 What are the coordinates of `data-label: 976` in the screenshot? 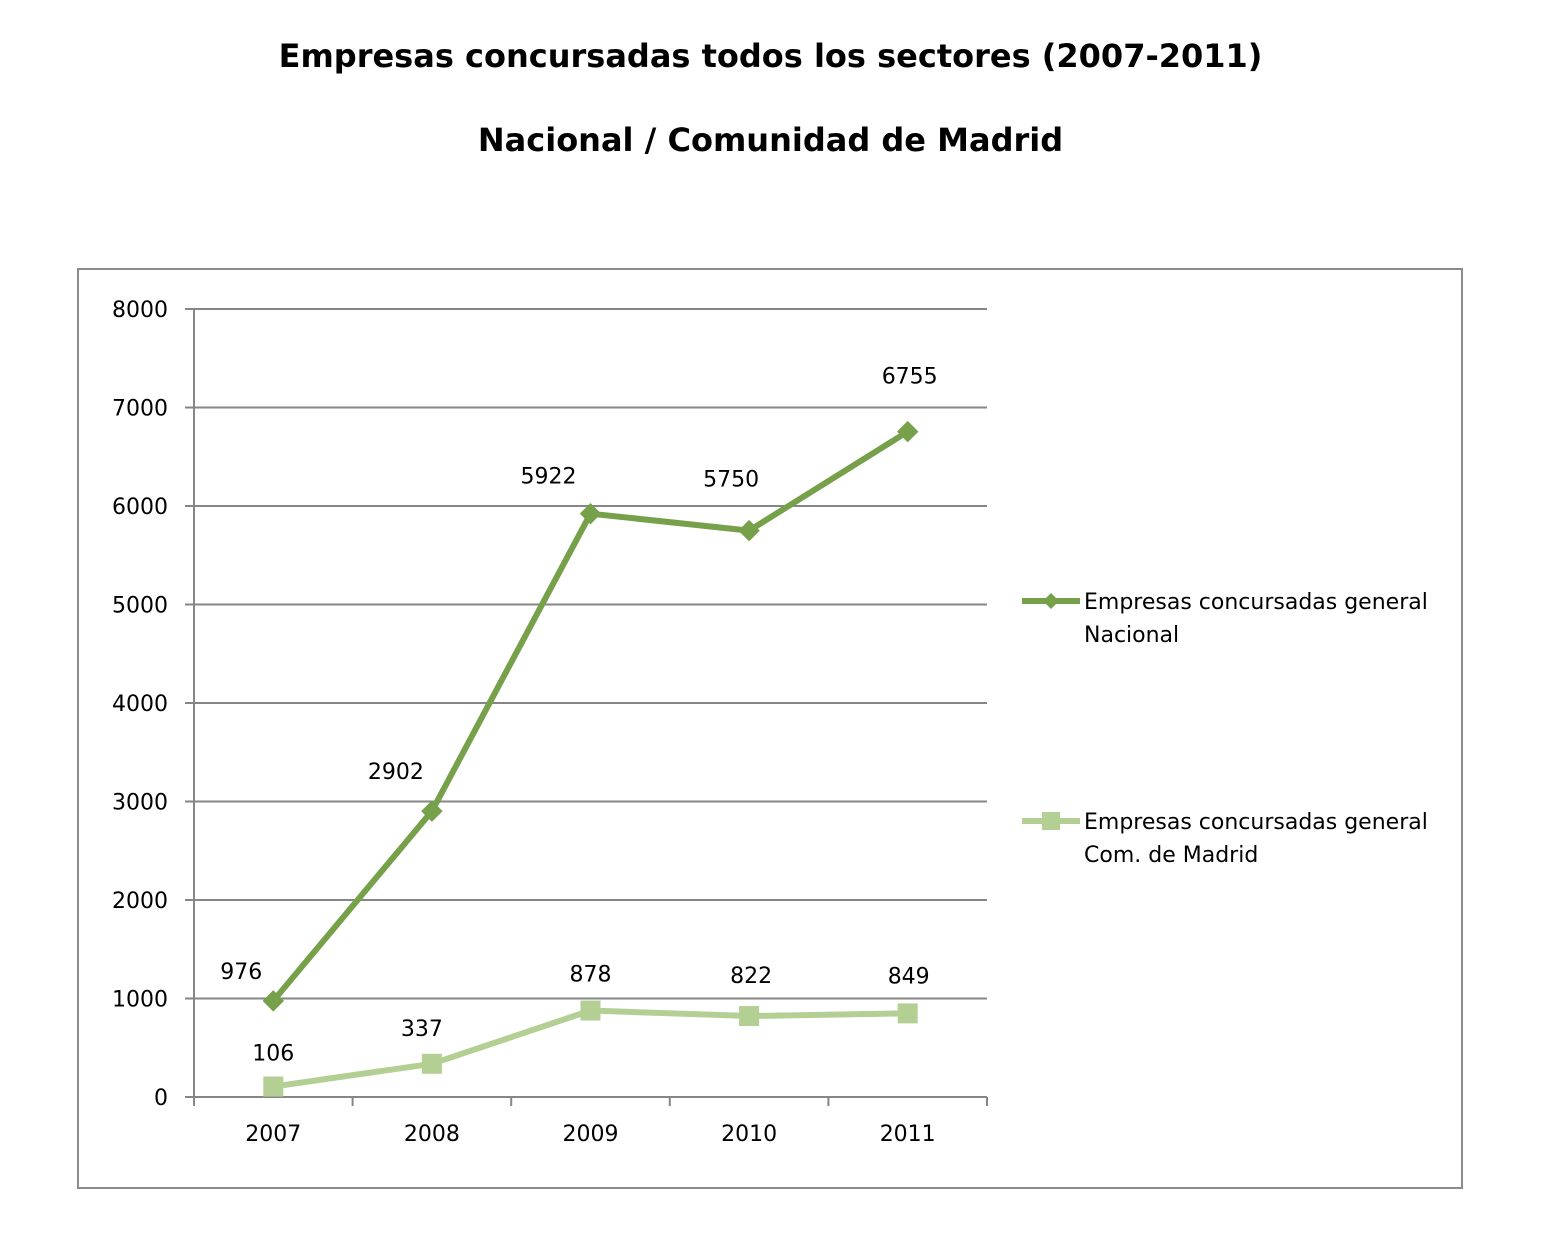 It's located at (241, 972).